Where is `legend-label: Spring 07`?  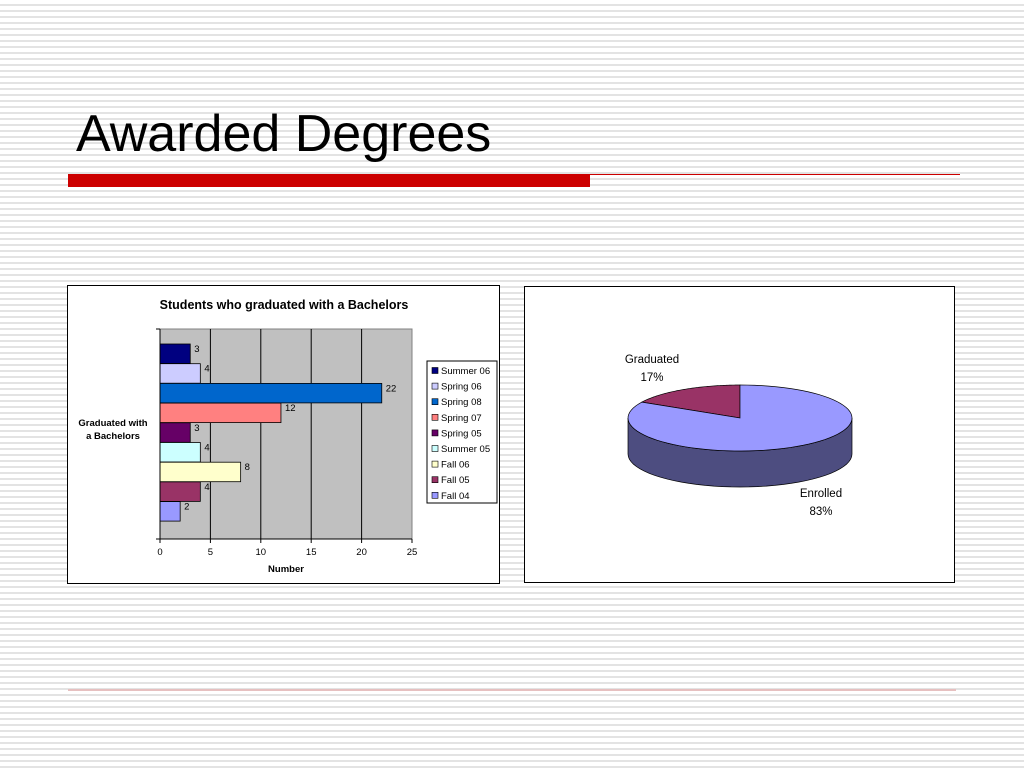
legend-label: Spring 07 is located at coordinates (461, 418).